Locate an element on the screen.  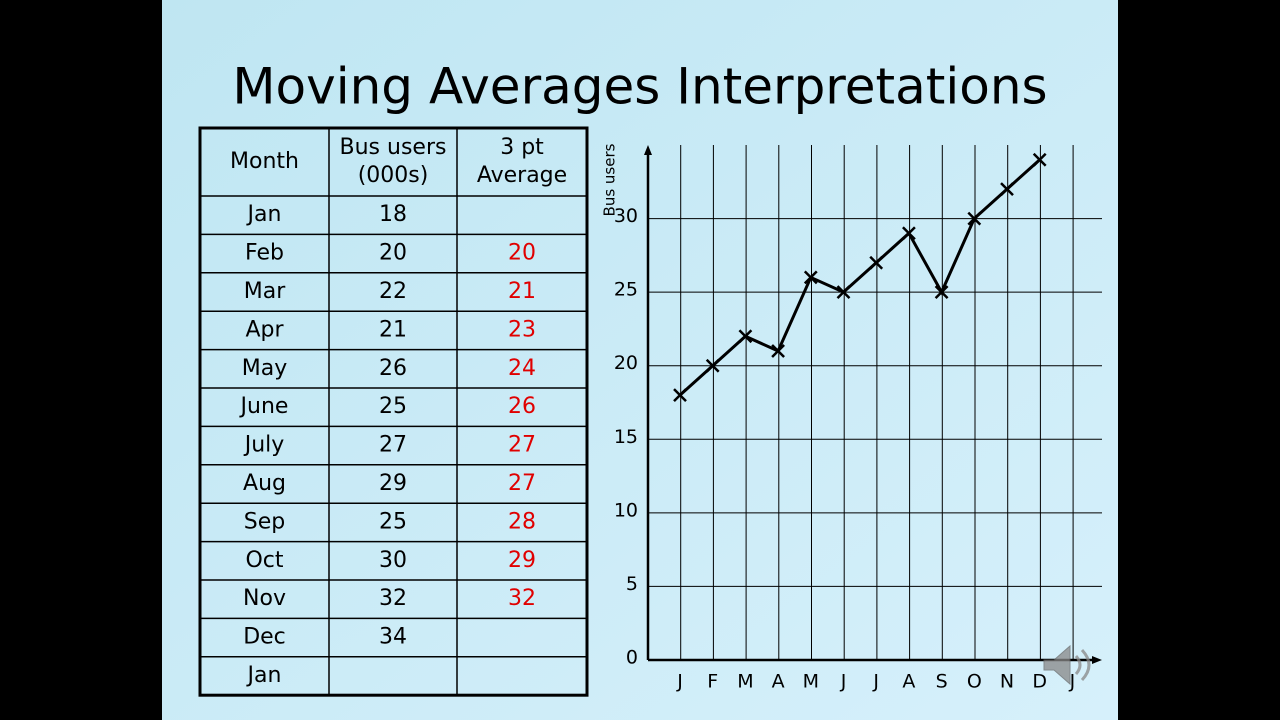
table-cell: 24 is located at coordinates (522, 368).